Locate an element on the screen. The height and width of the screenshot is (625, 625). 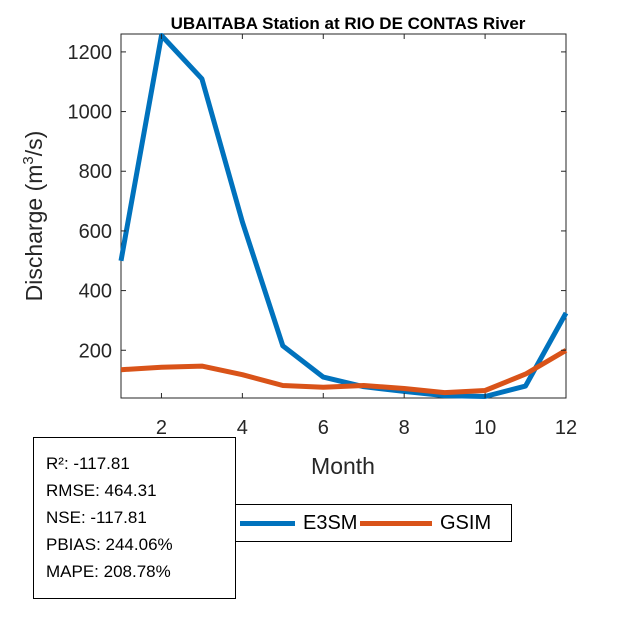
legend: E3SM GSIM is located at coordinates (373, 523).